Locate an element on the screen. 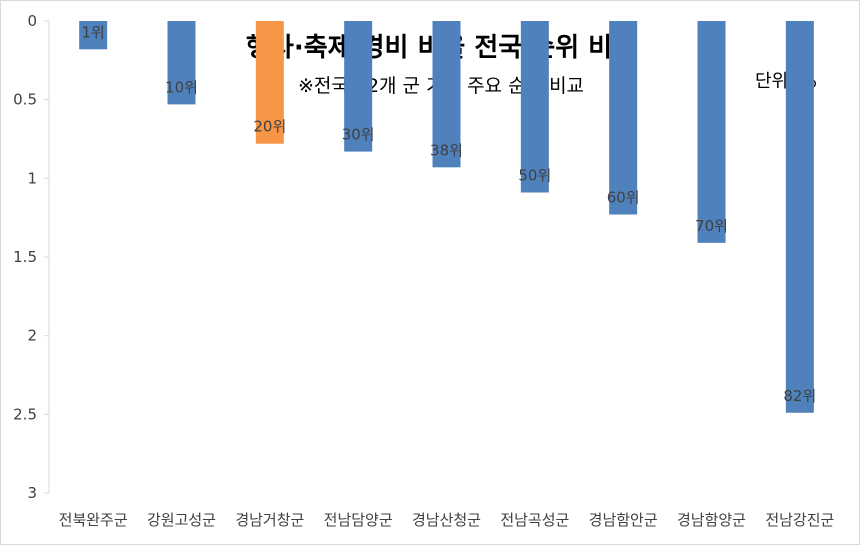 The height and width of the screenshot is (545, 860). y-tick-label: 3 is located at coordinates (32, 493).